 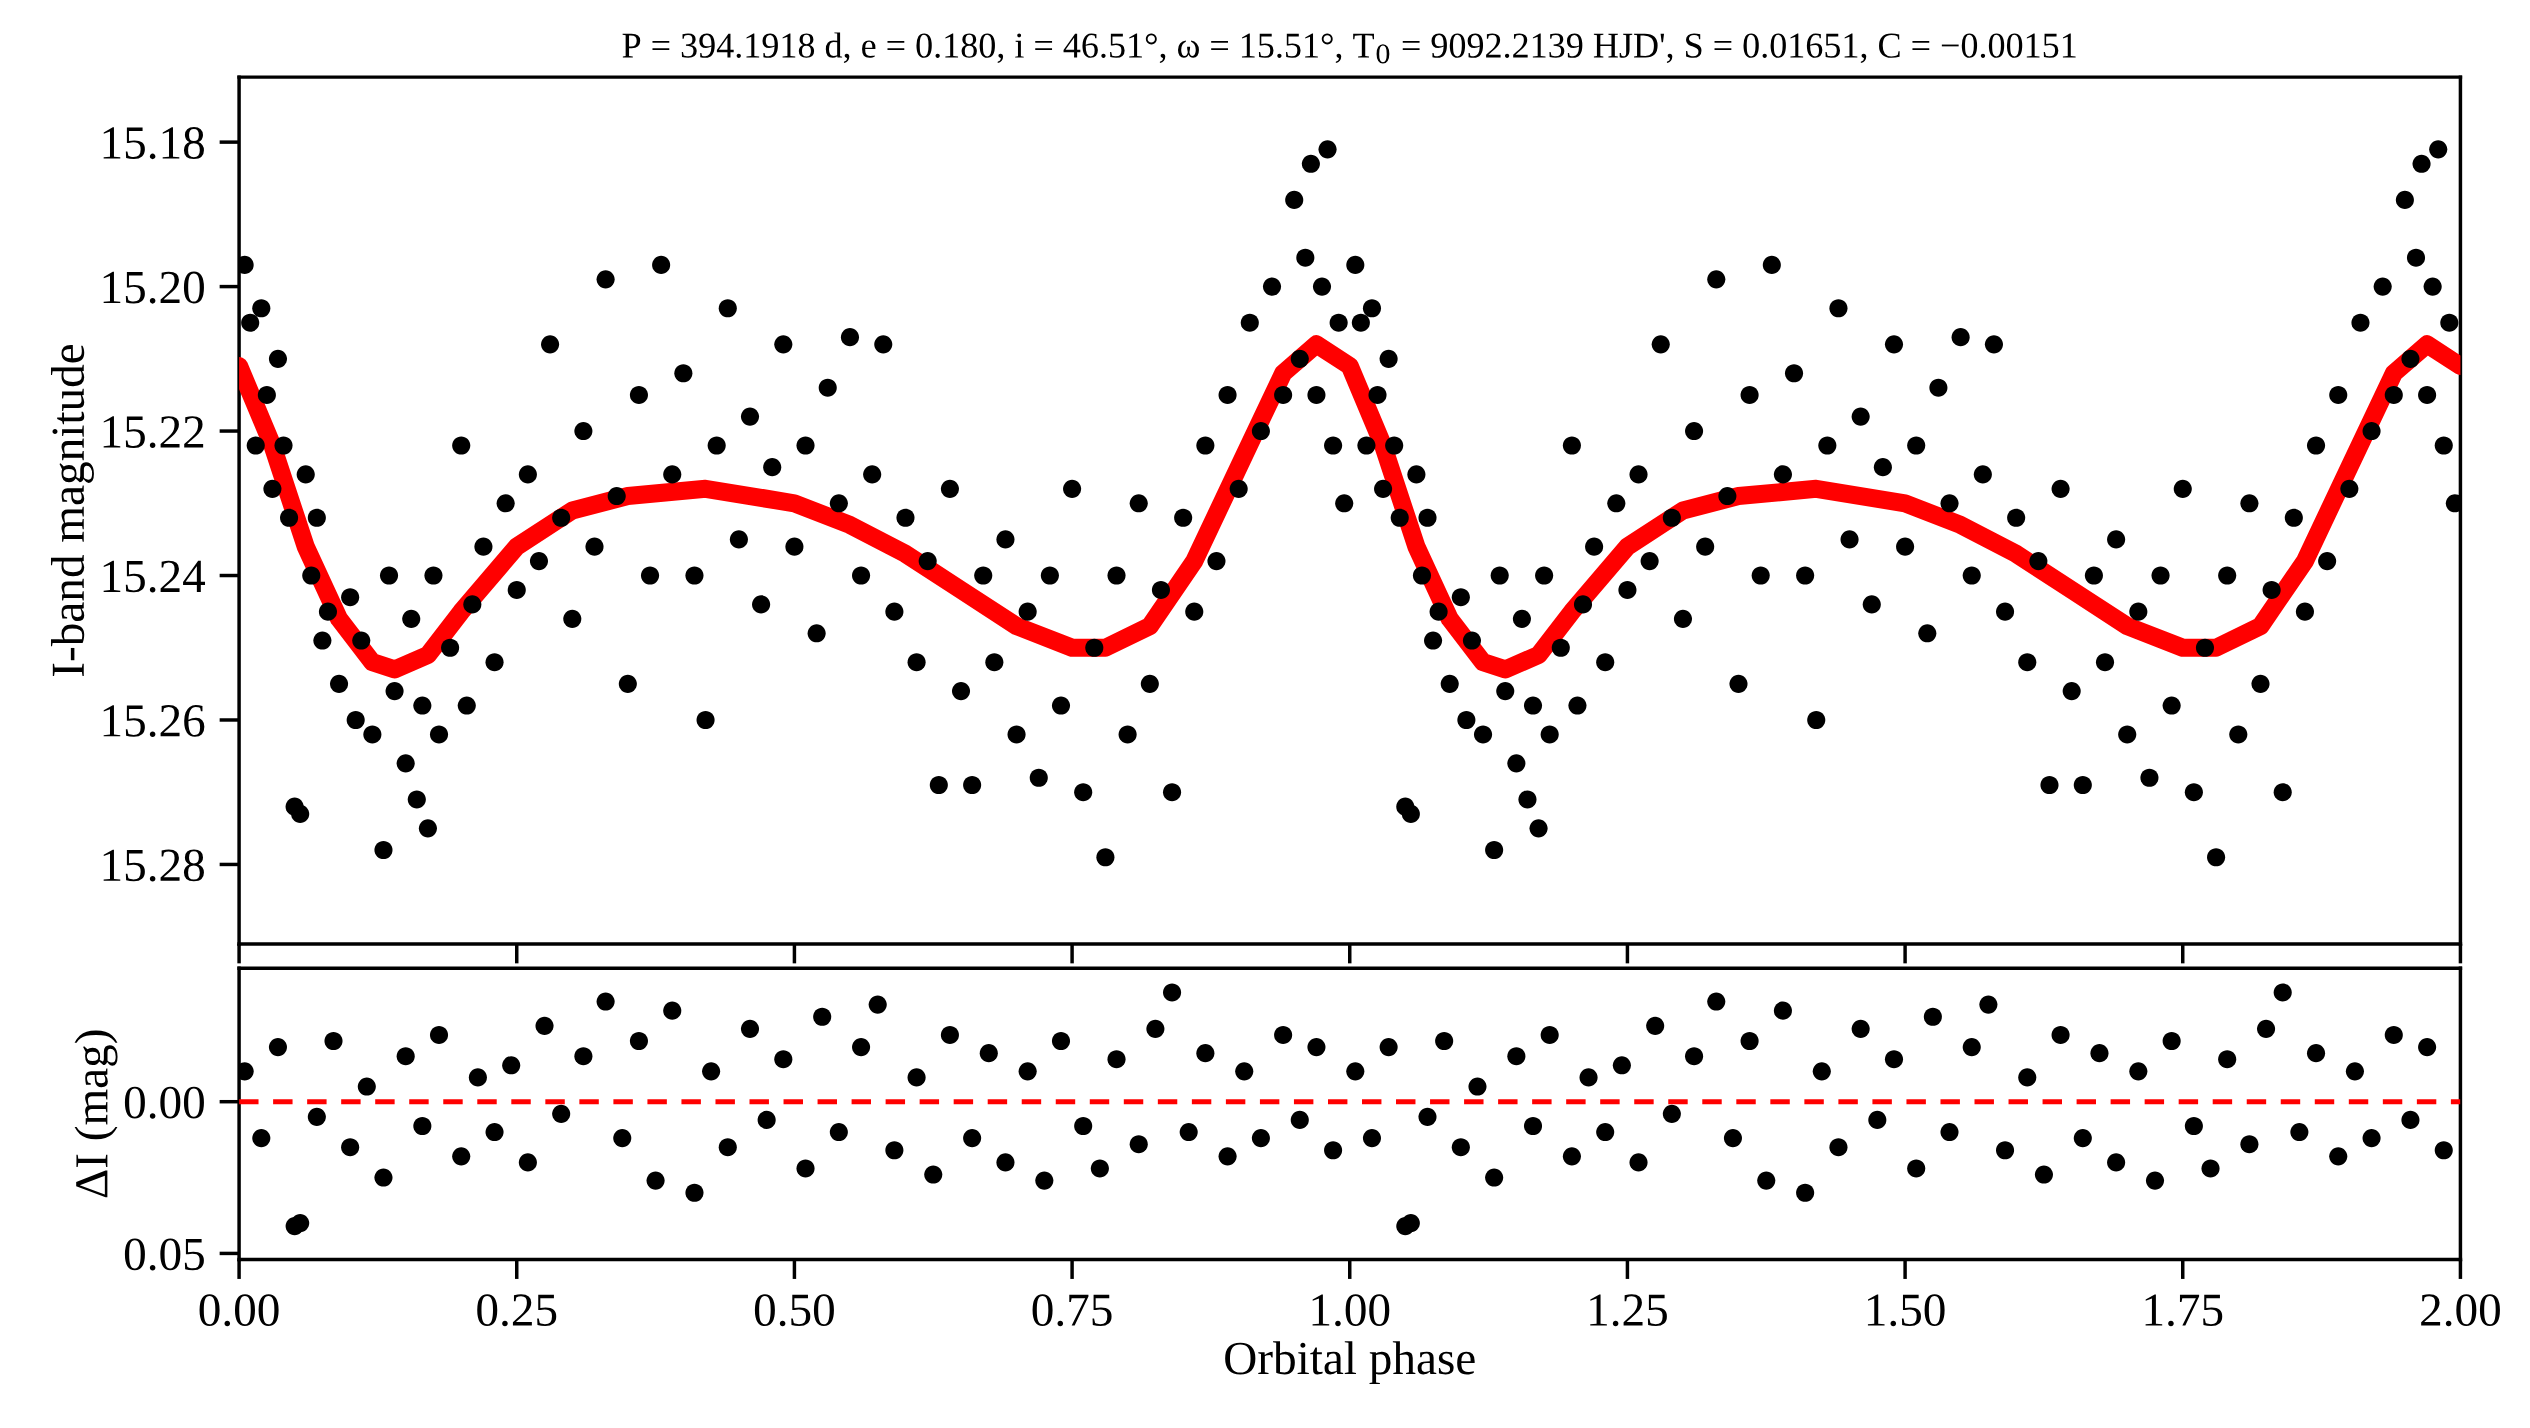 What do you see at coordinates (1349, 48) in the screenshot?
I see `chart-title: P = 394.1918 d, e = 0.180, i = 46.51°, ω = 15.51°, T$_{0}$ = 9092.2139 HJD', S = 0.01651, C = −0.00151` at bounding box center [1349, 48].